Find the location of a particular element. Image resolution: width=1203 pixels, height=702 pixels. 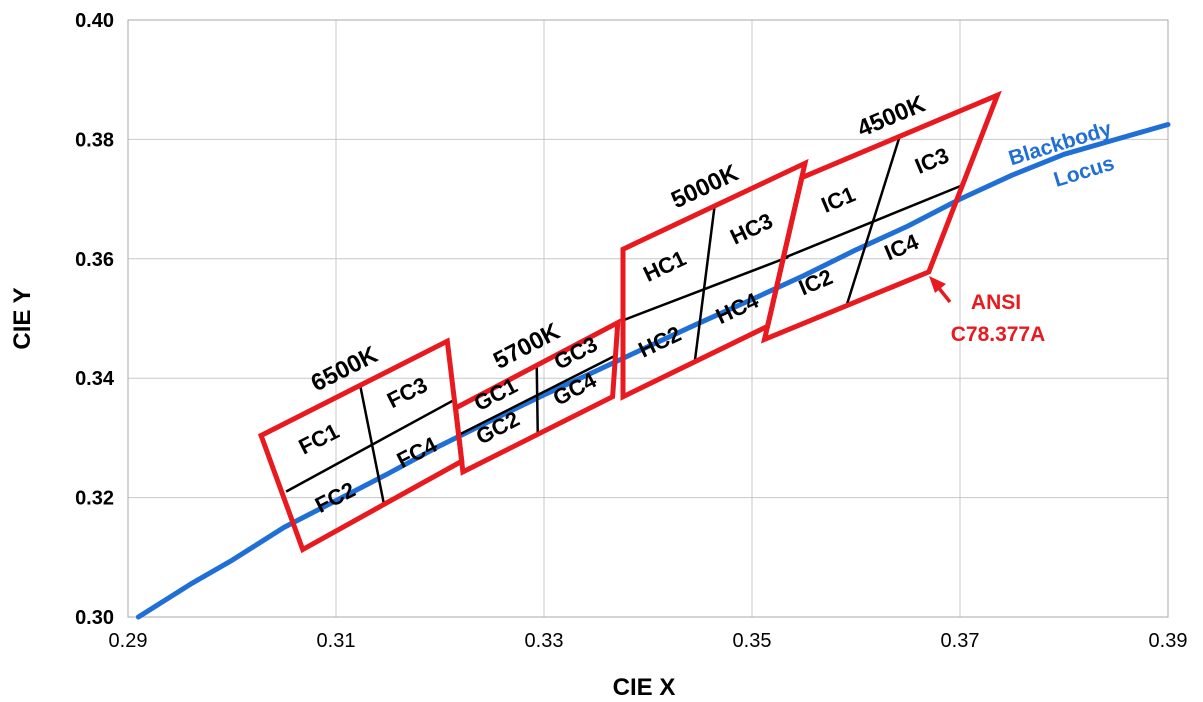

bin-label: FC4 is located at coordinates (417, 451).